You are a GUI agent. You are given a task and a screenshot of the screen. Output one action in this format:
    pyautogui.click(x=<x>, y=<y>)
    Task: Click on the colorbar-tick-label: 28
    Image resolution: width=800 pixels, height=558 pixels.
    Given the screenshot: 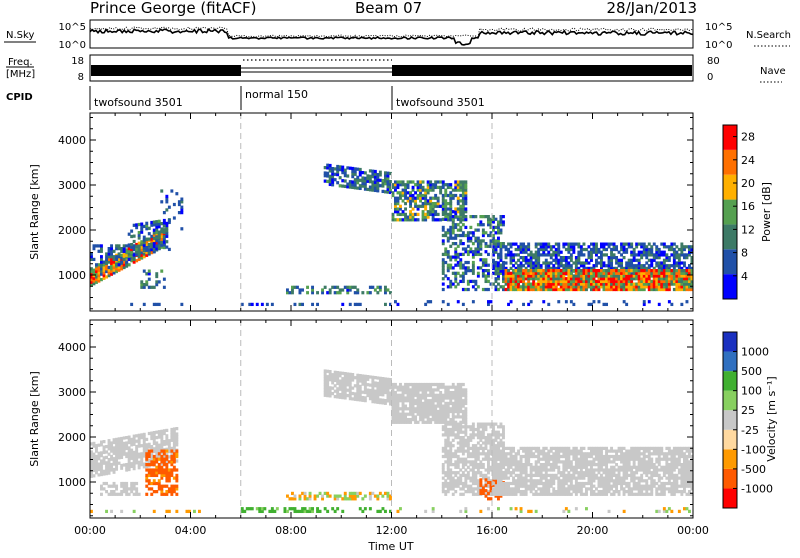 What is the action you would take?
    pyautogui.click(x=748, y=137)
    